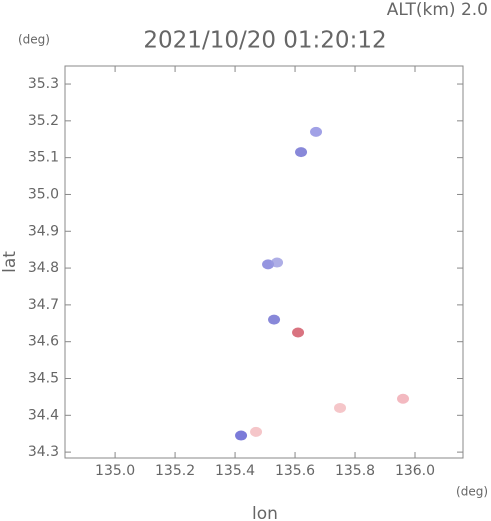 The image size is (491, 521). I want to click on y-tick-label: 35.2, so click(43, 121).